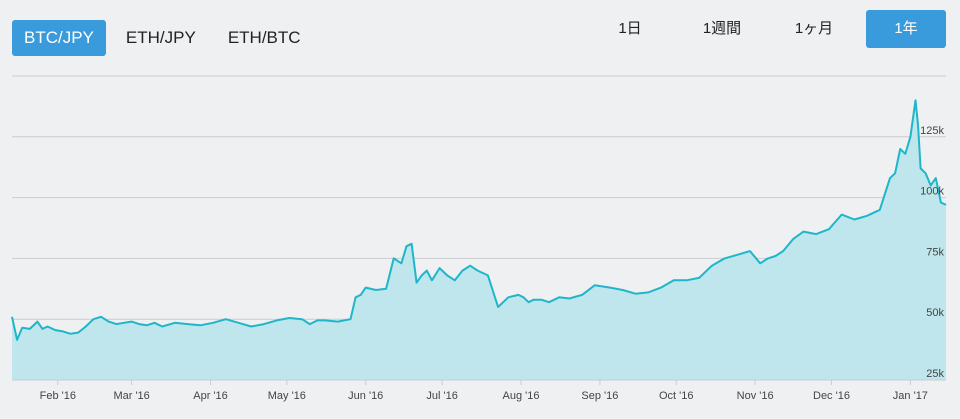  What do you see at coordinates (521, 396) in the screenshot?
I see `x-tick-label: Aug '16` at bounding box center [521, 396].